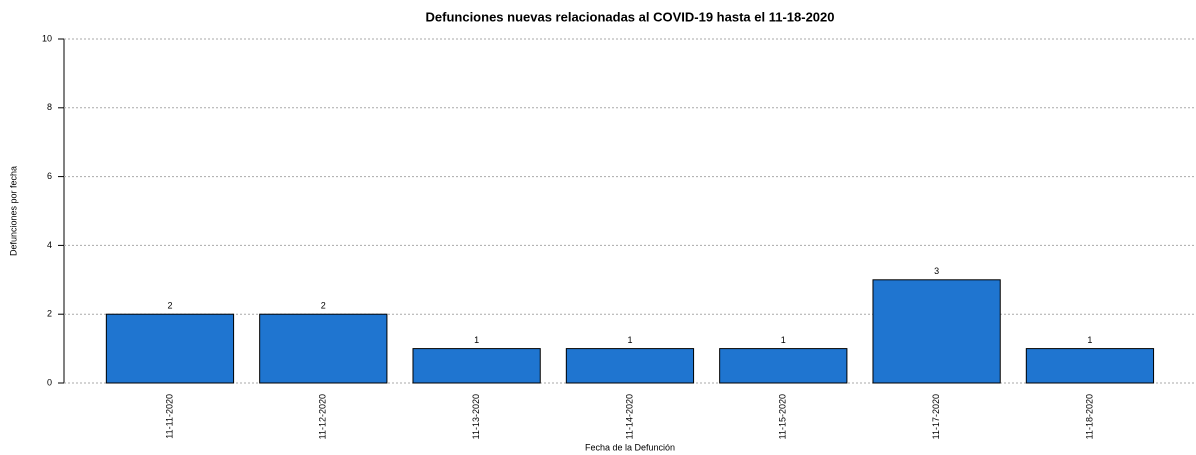 This screenshot has height=455, width=1196. What do you see at coordinates (49, 107) in the screenshot?
I see `y-tick-label: 8` at bounding box center [49, 107].